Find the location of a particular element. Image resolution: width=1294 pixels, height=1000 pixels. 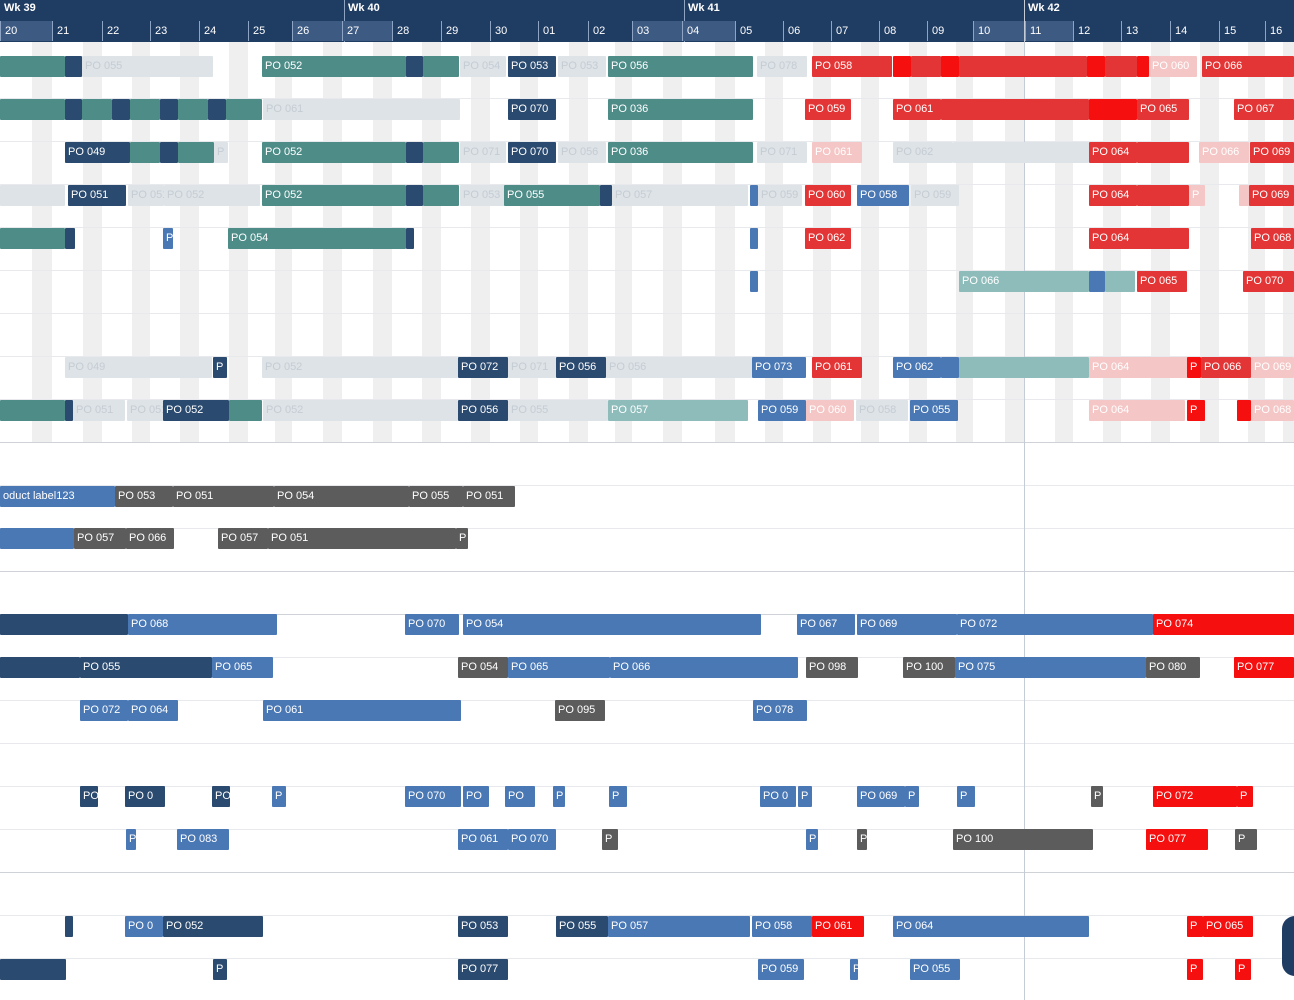

day-header-01: 01 is located at coordinates (563, 31).